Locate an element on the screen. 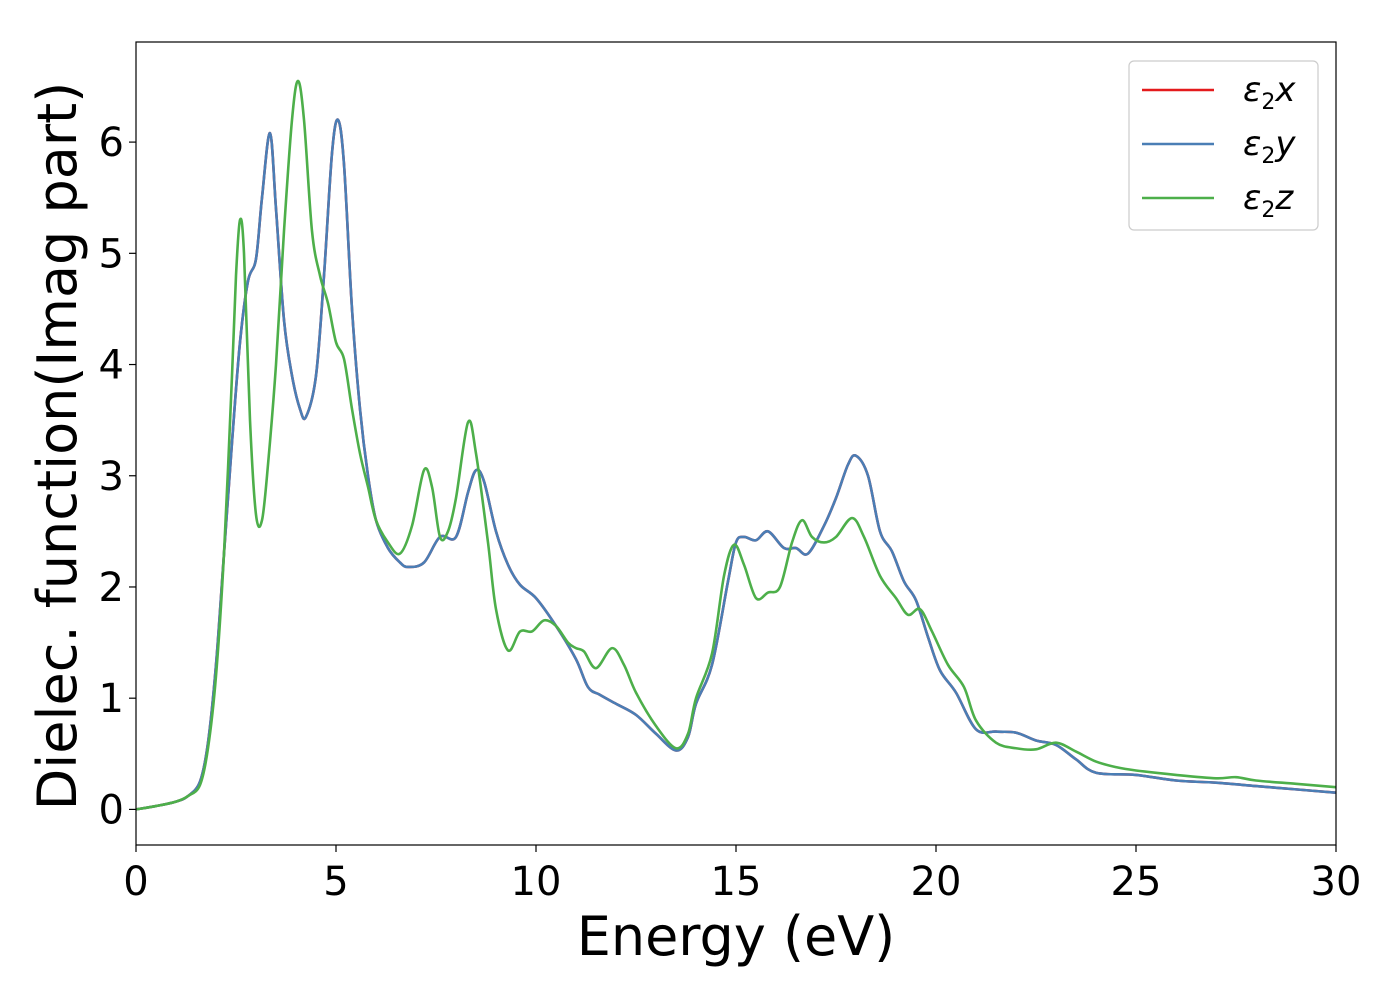 This screenshot has height=1000, width=1400. x-tick-label: 10 is located at coordinates (536, 882).